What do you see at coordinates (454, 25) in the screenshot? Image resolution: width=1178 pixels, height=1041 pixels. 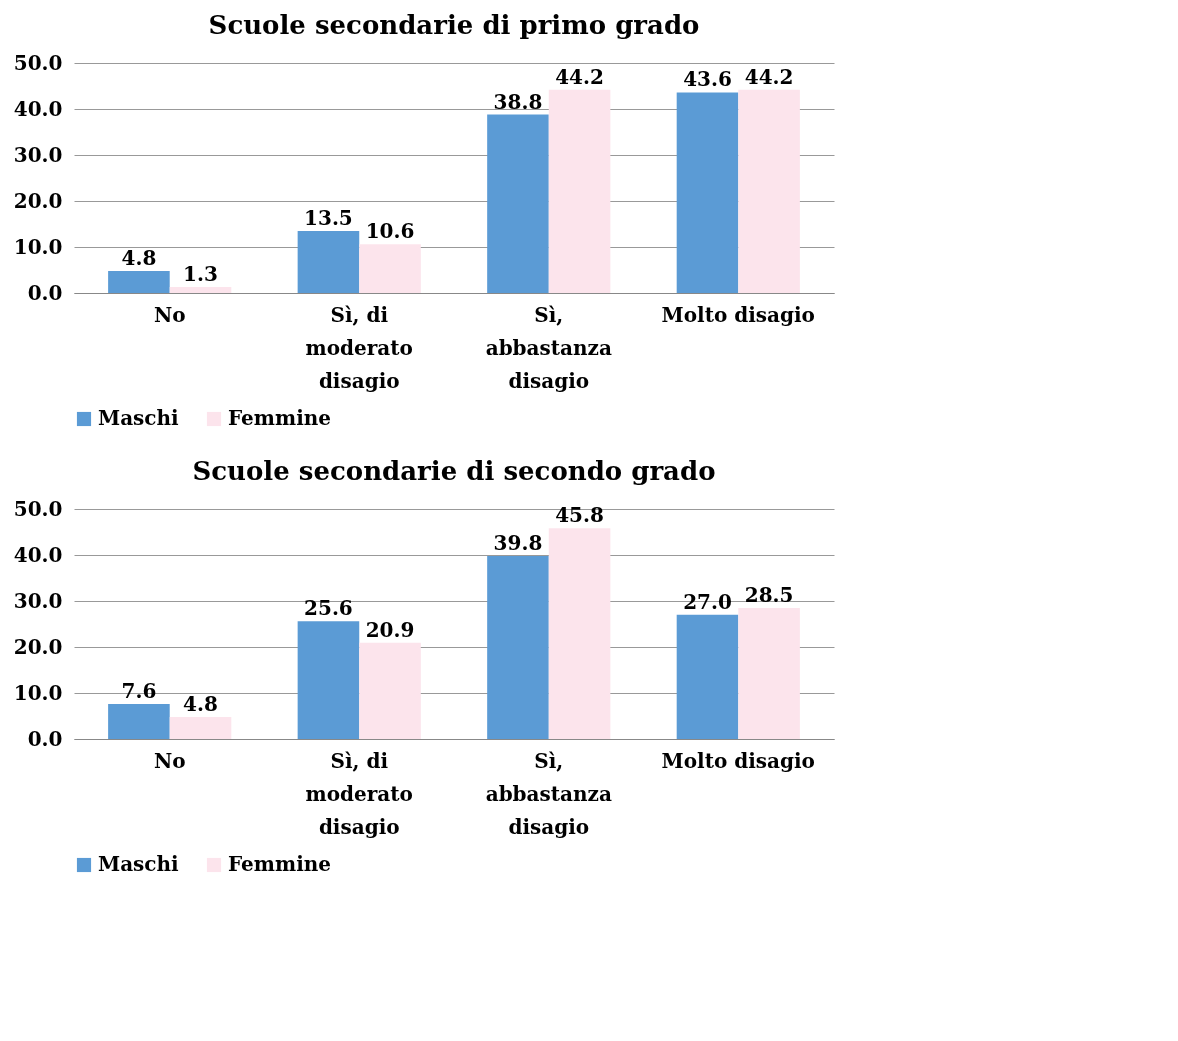 I see `chart-title: Scuole secondarie di primo grado` at bounding box center [454, 25].